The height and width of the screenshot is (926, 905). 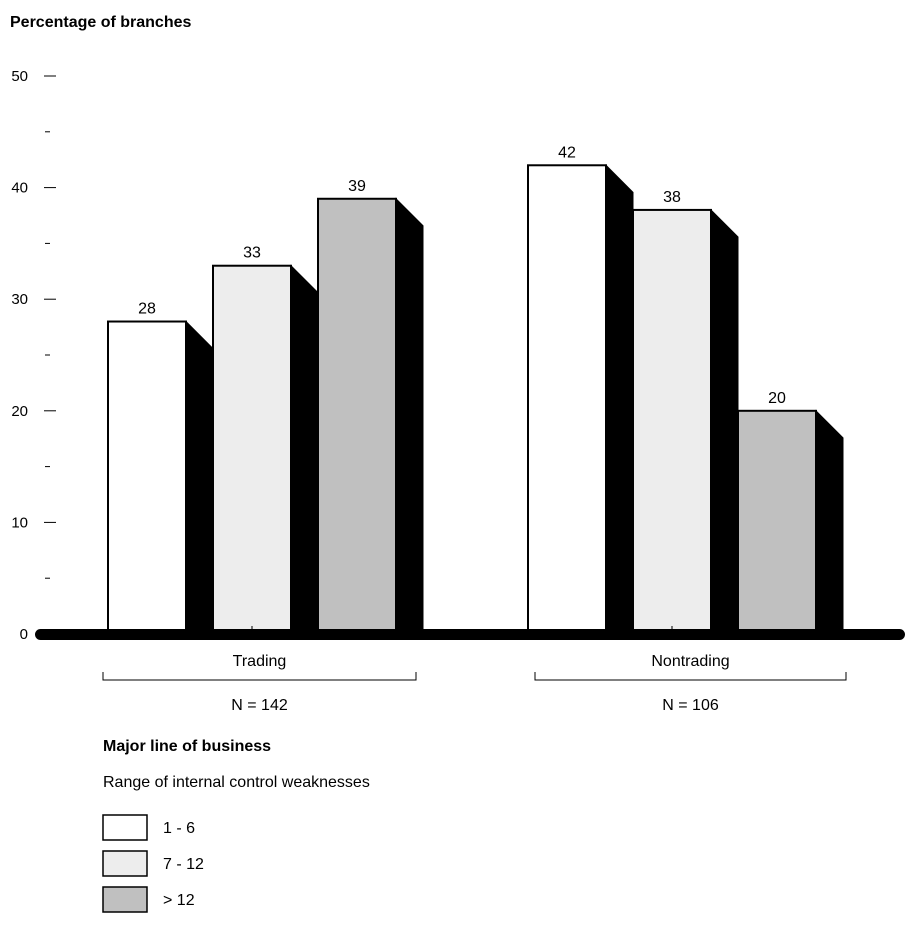 What do you see at coordinates (19, 522) in the screenshot?
I see `y-tick-label: 10` at bounding box center [19, 522].